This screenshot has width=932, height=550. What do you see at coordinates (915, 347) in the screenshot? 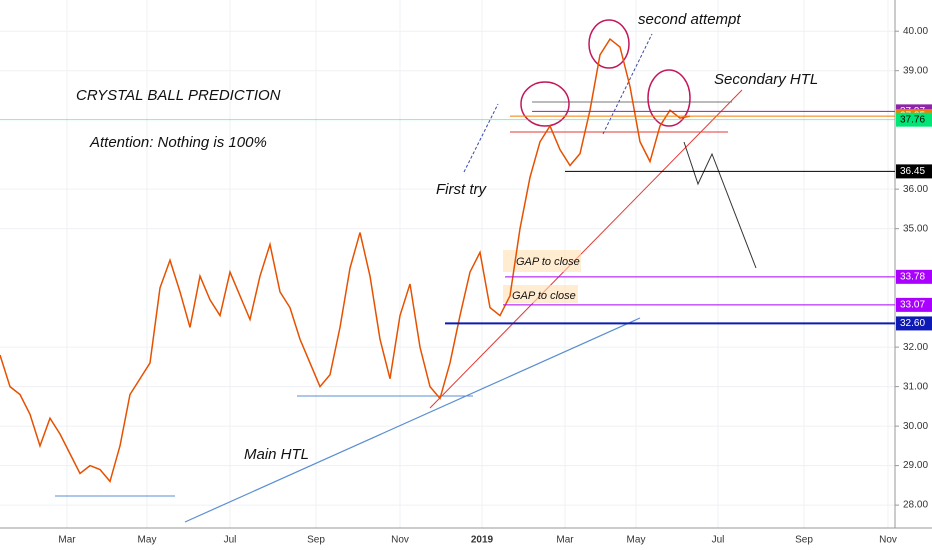
I see `y-tick-label: 32.00` at bounding box center [915, 347].